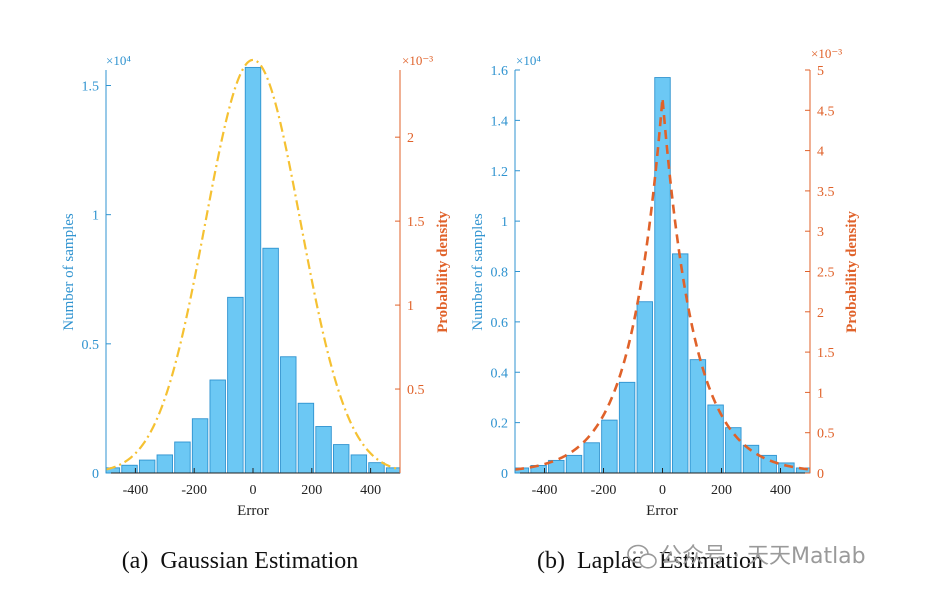  What do you see at coordinates (826, 273) in the screenshot?
I see `right-y-tick-label: 2.5` at bounding box center [826, 273].